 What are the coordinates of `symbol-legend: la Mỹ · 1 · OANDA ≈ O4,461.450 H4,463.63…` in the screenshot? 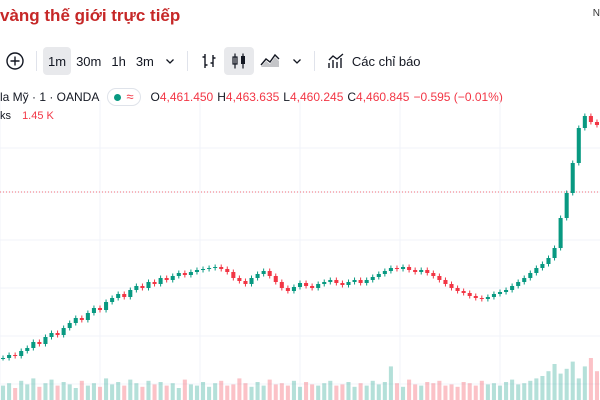 It's located at (251, 97).